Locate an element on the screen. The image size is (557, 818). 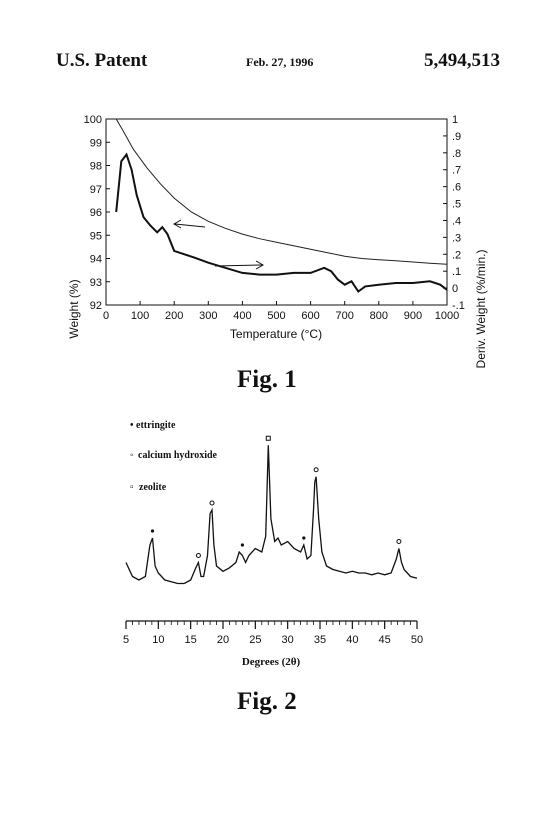
x-tick-label: 100 is located at coordinates (140, 316).